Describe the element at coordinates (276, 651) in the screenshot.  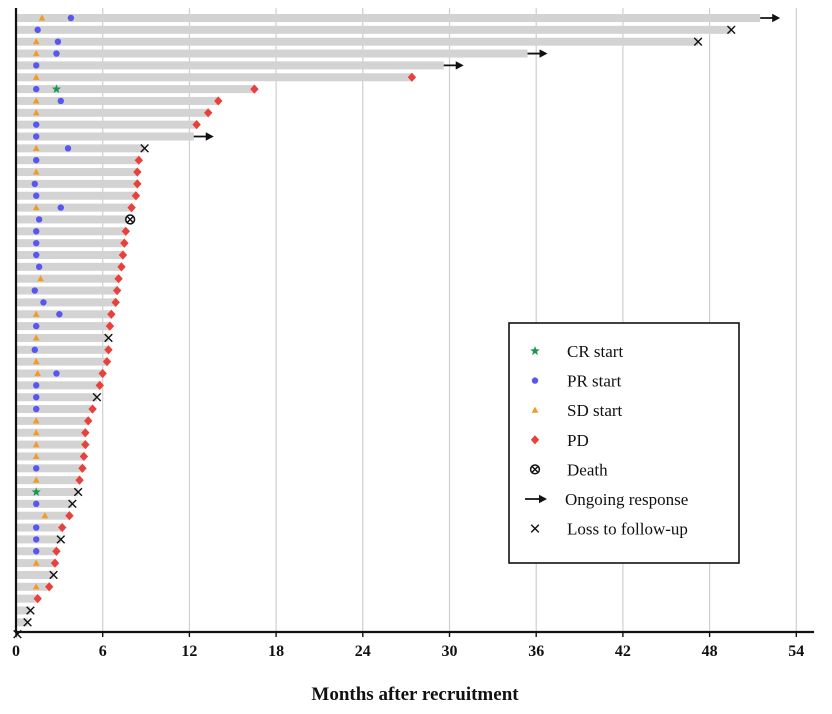
I see `x-tick-label: 18` at that location.